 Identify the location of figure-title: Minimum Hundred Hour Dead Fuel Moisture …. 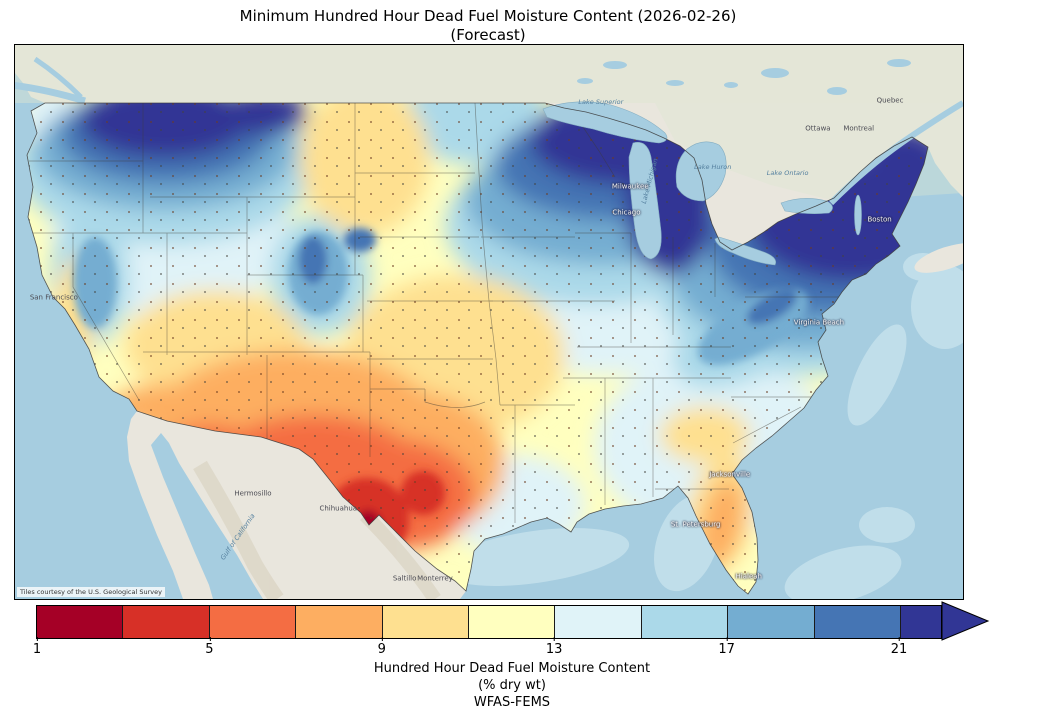
(488, 26).